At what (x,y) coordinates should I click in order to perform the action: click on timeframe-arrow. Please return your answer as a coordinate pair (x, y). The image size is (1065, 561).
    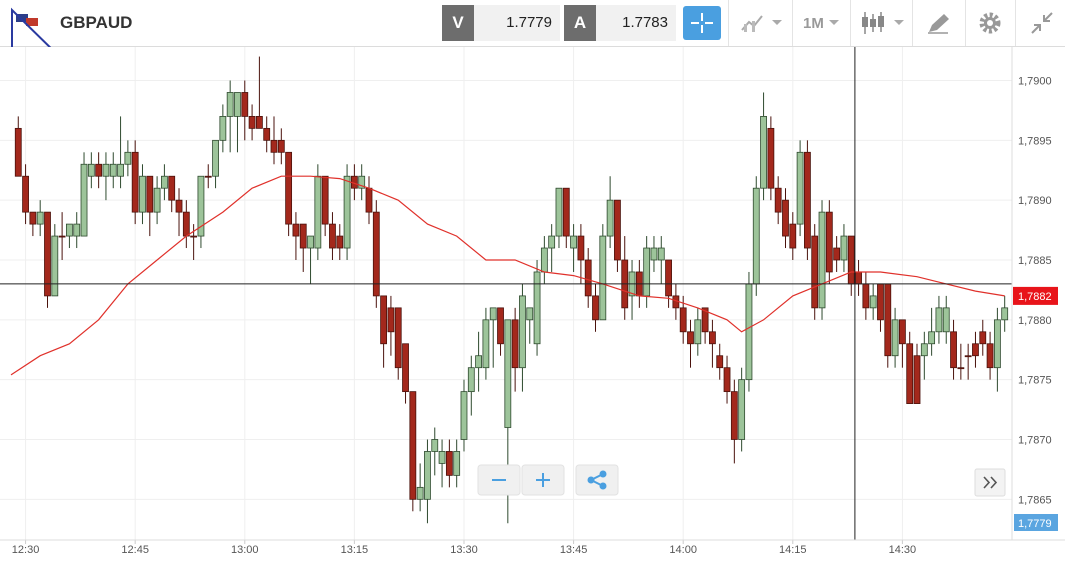
    Looking at the image, I should click on (835, 22).